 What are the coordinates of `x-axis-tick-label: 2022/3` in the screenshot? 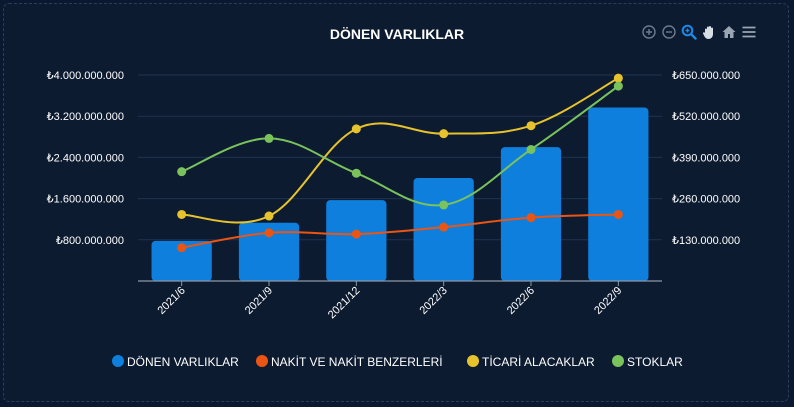 It's located at (434, 301).